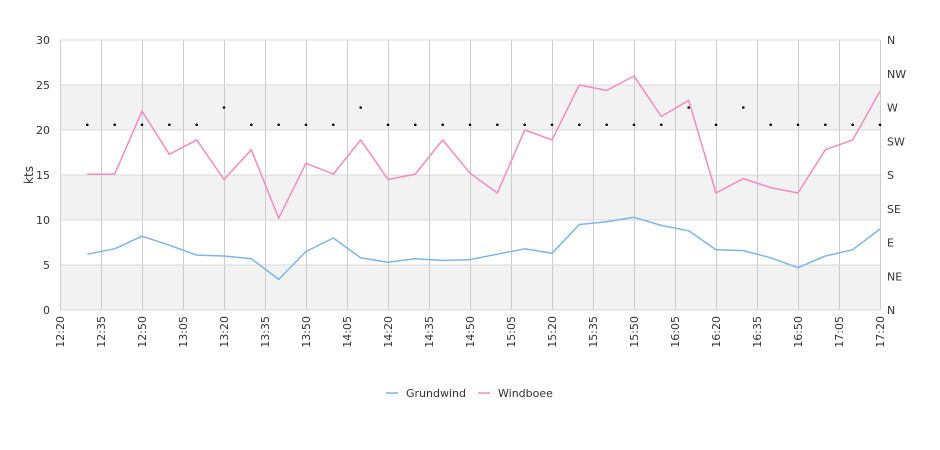  What do you see at coordinates (265, 332) in the screenshot?
I see `x-tick-label: 13:35` at bounding box center [265, 332].